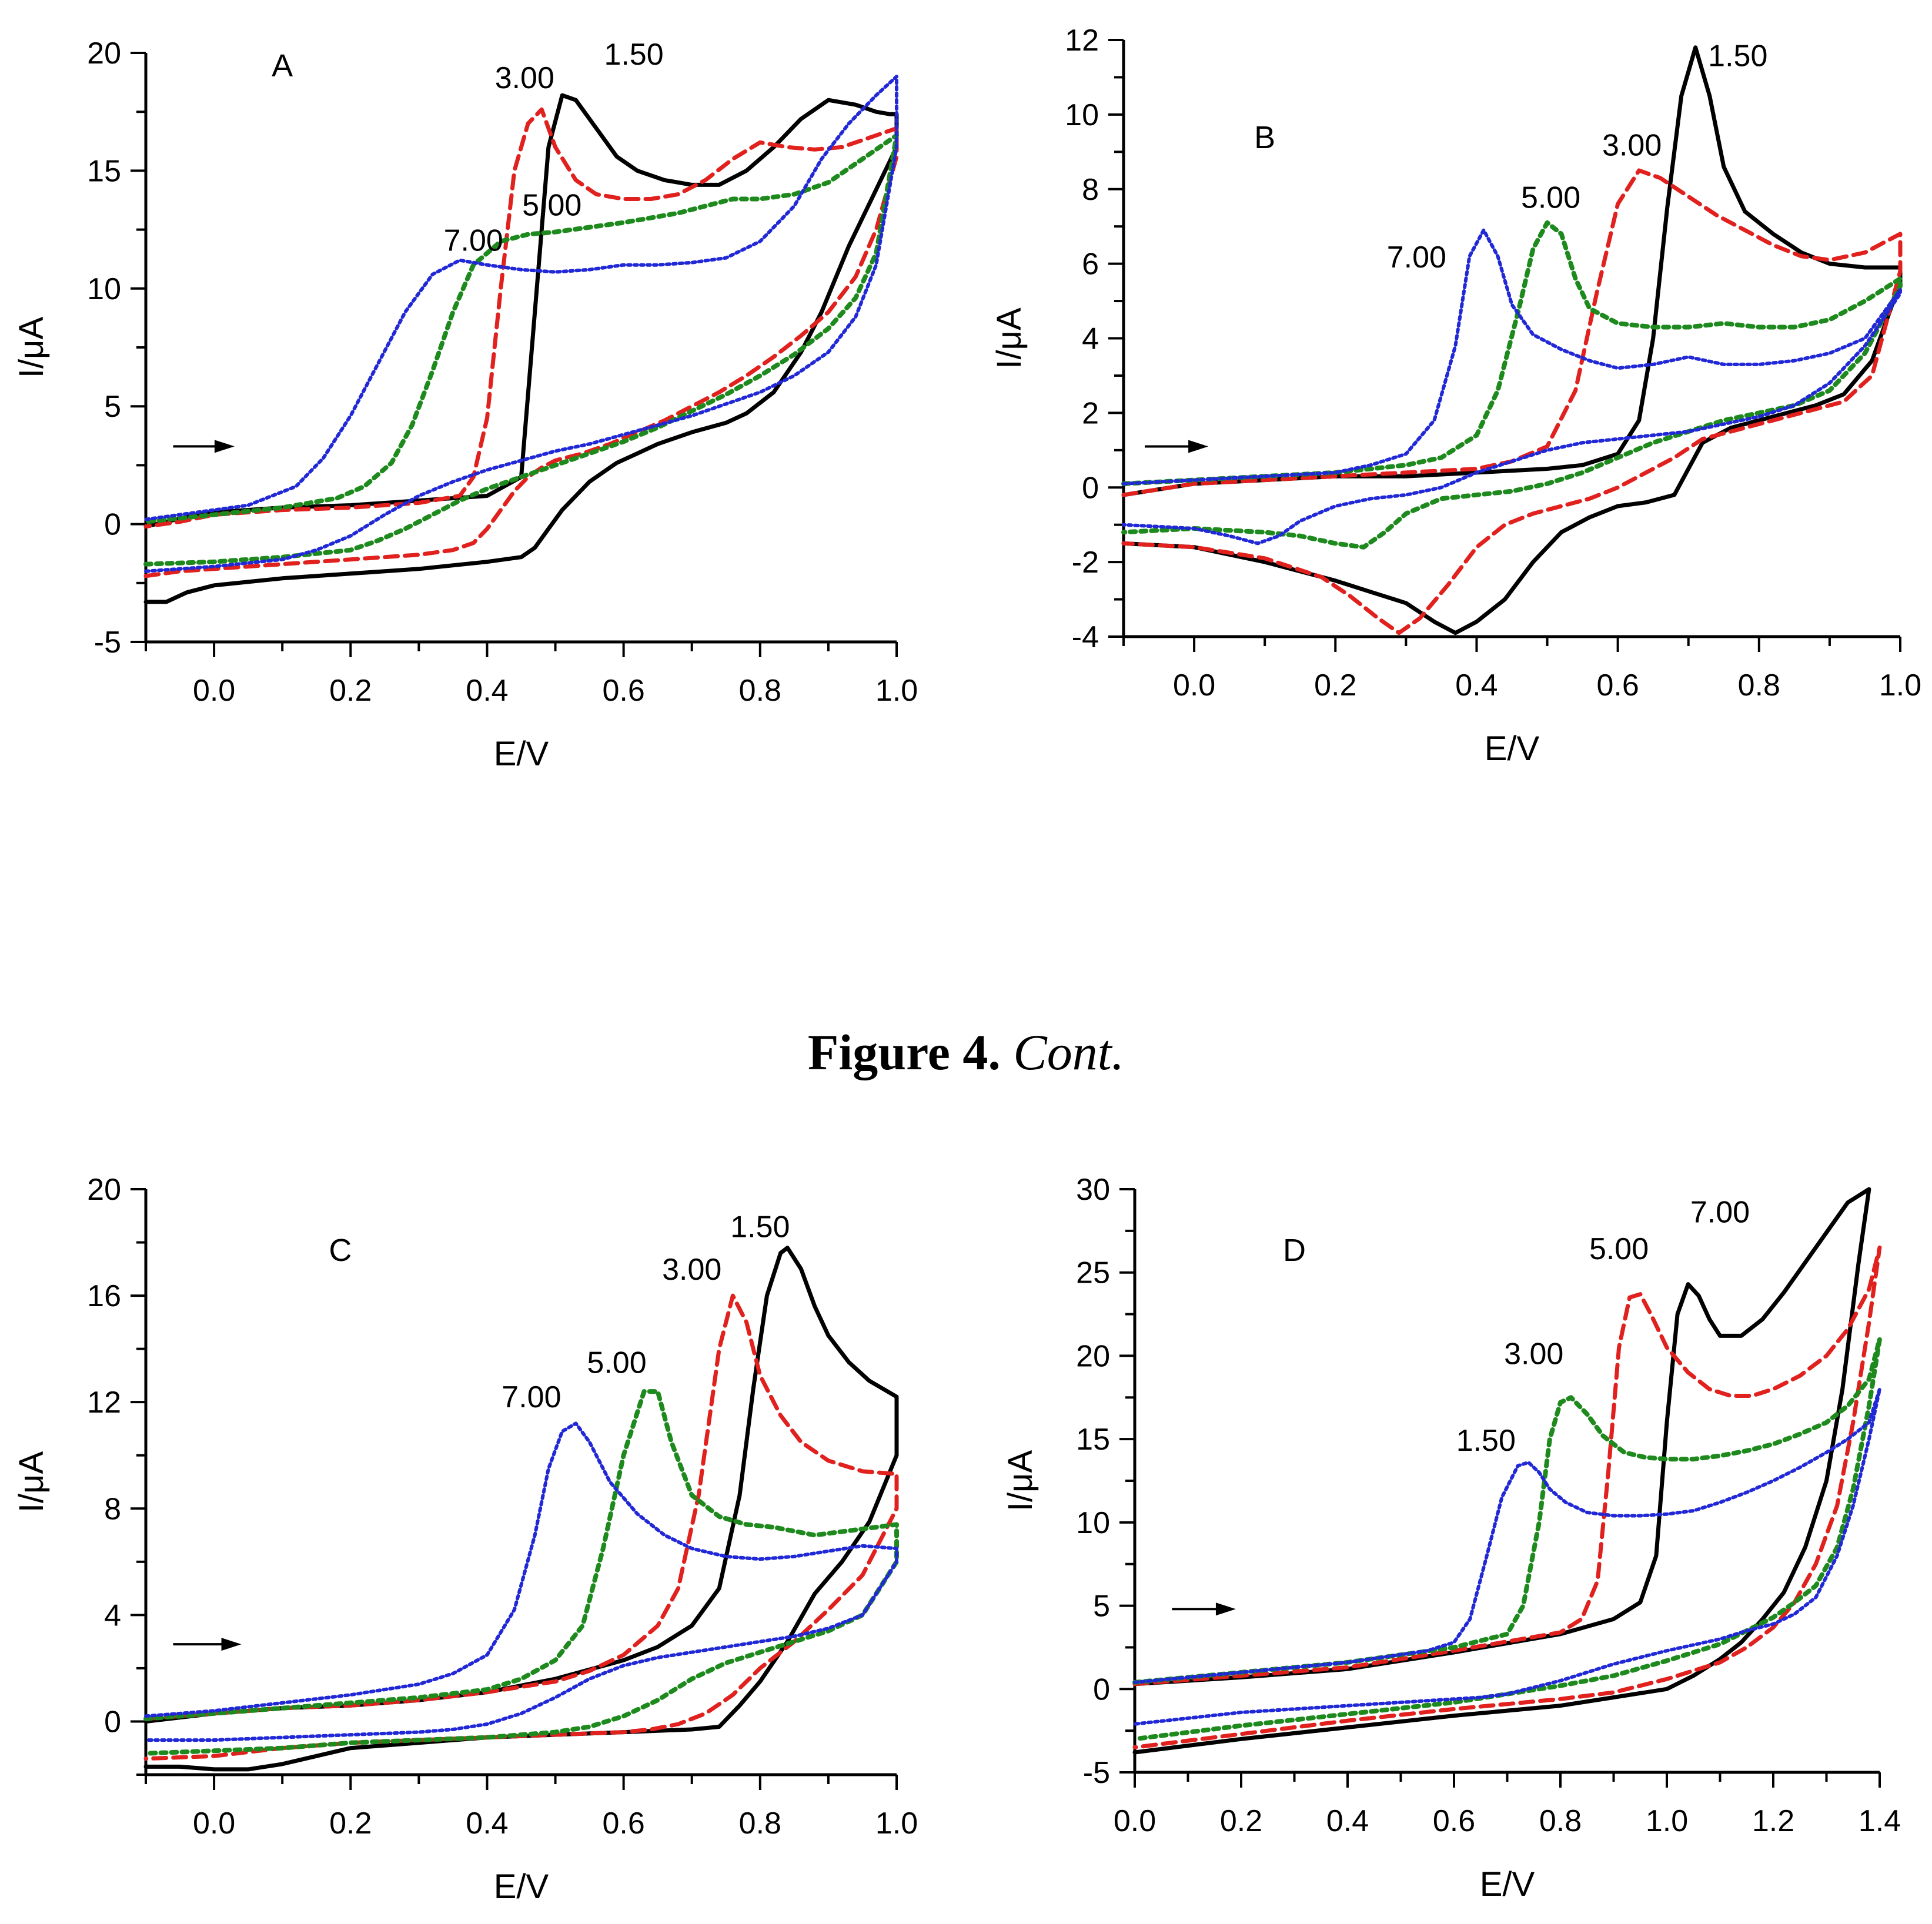 This screenshot has width=1932, height=1924. Describe the element at coordinates (904, 1052) in the screenshot. I see `caption-bold: Figure 4.` at that location.